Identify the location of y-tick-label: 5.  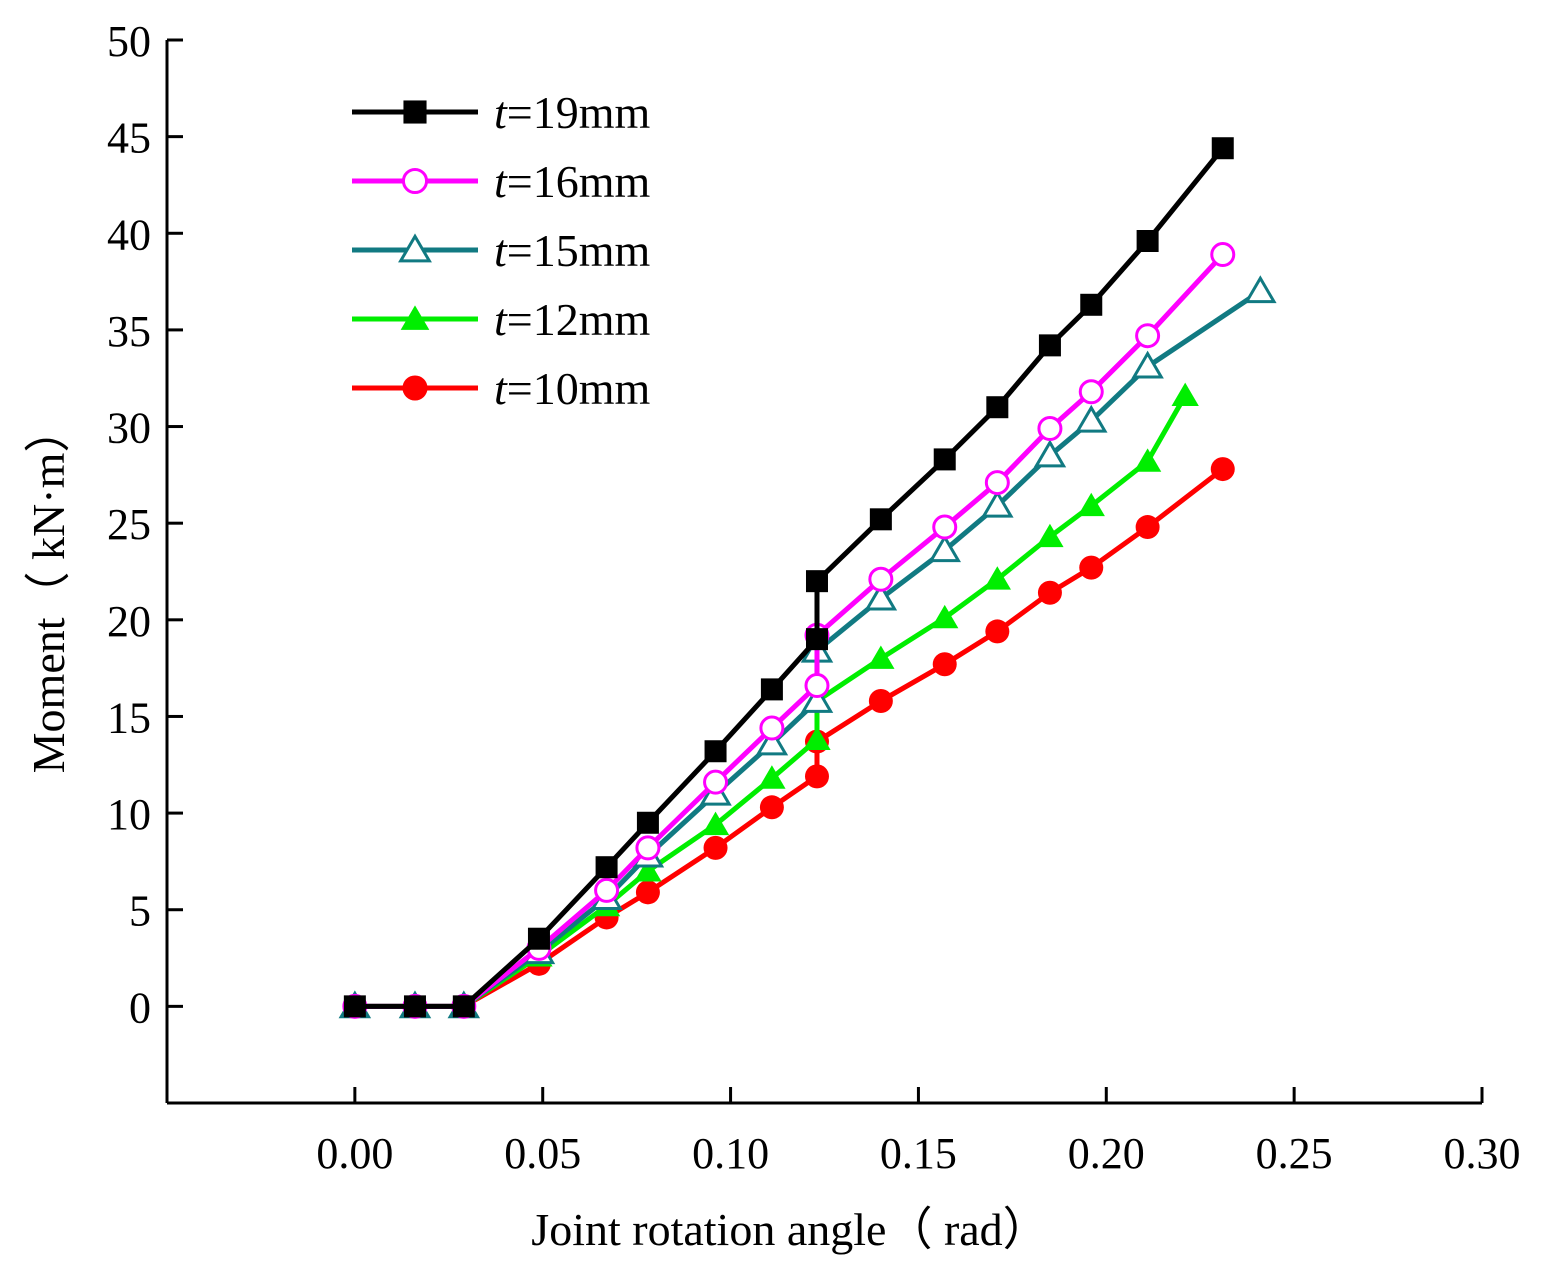
(140, 911).